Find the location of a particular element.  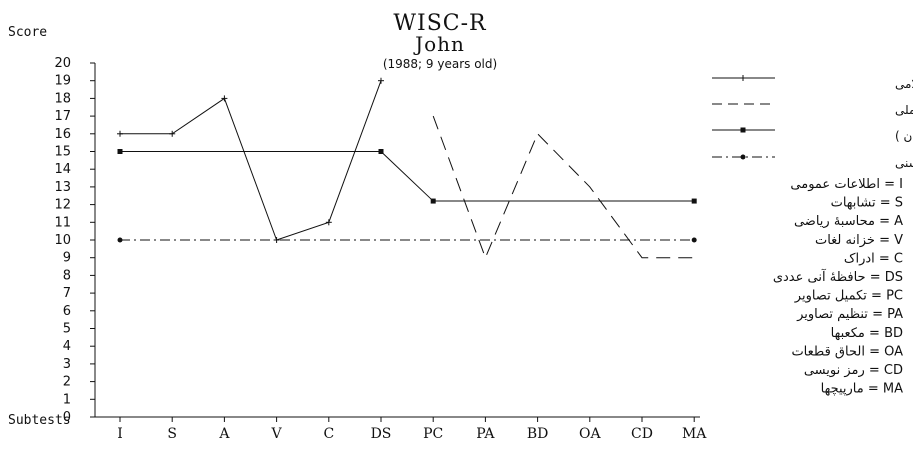

abbreviation-entry: الحاق قطعات = OA is located at coordinates (847, 351).